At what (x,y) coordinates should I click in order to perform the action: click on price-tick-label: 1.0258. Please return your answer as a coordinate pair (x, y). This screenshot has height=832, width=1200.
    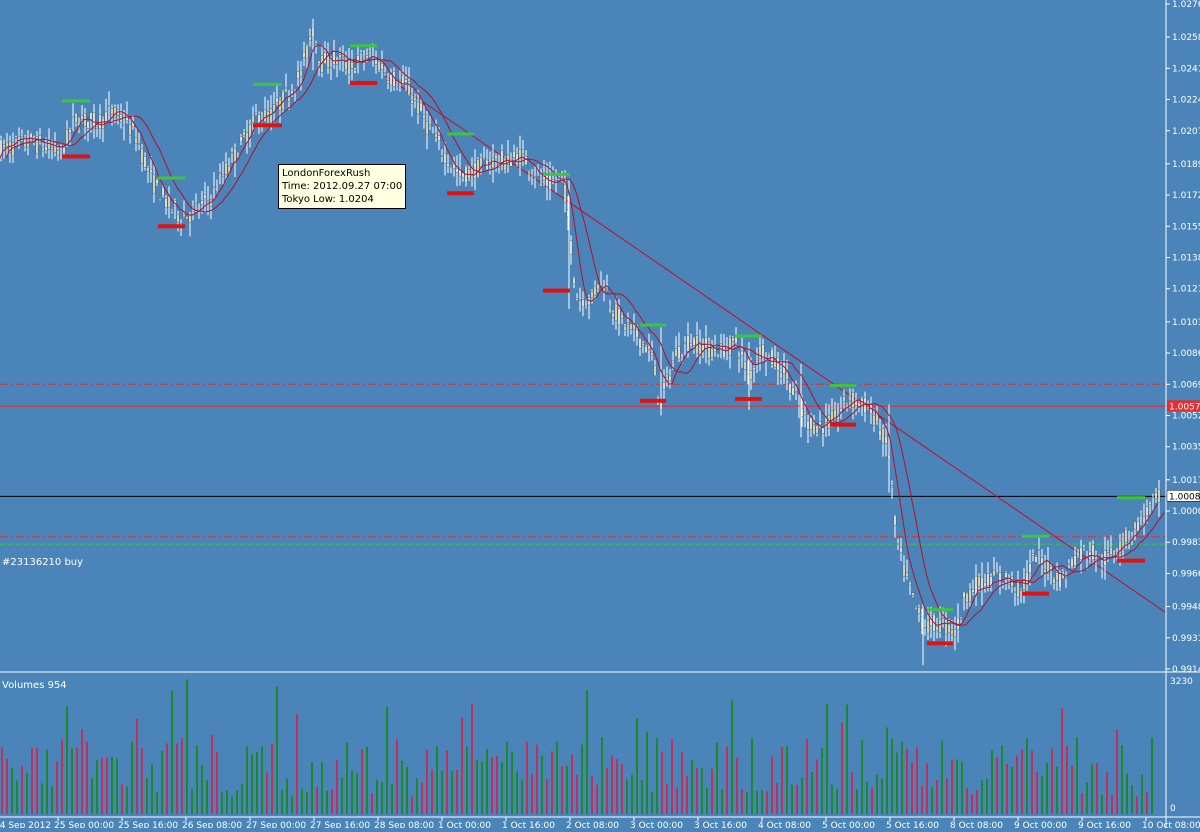
    Looking at the image, I should click on (1186, 38).